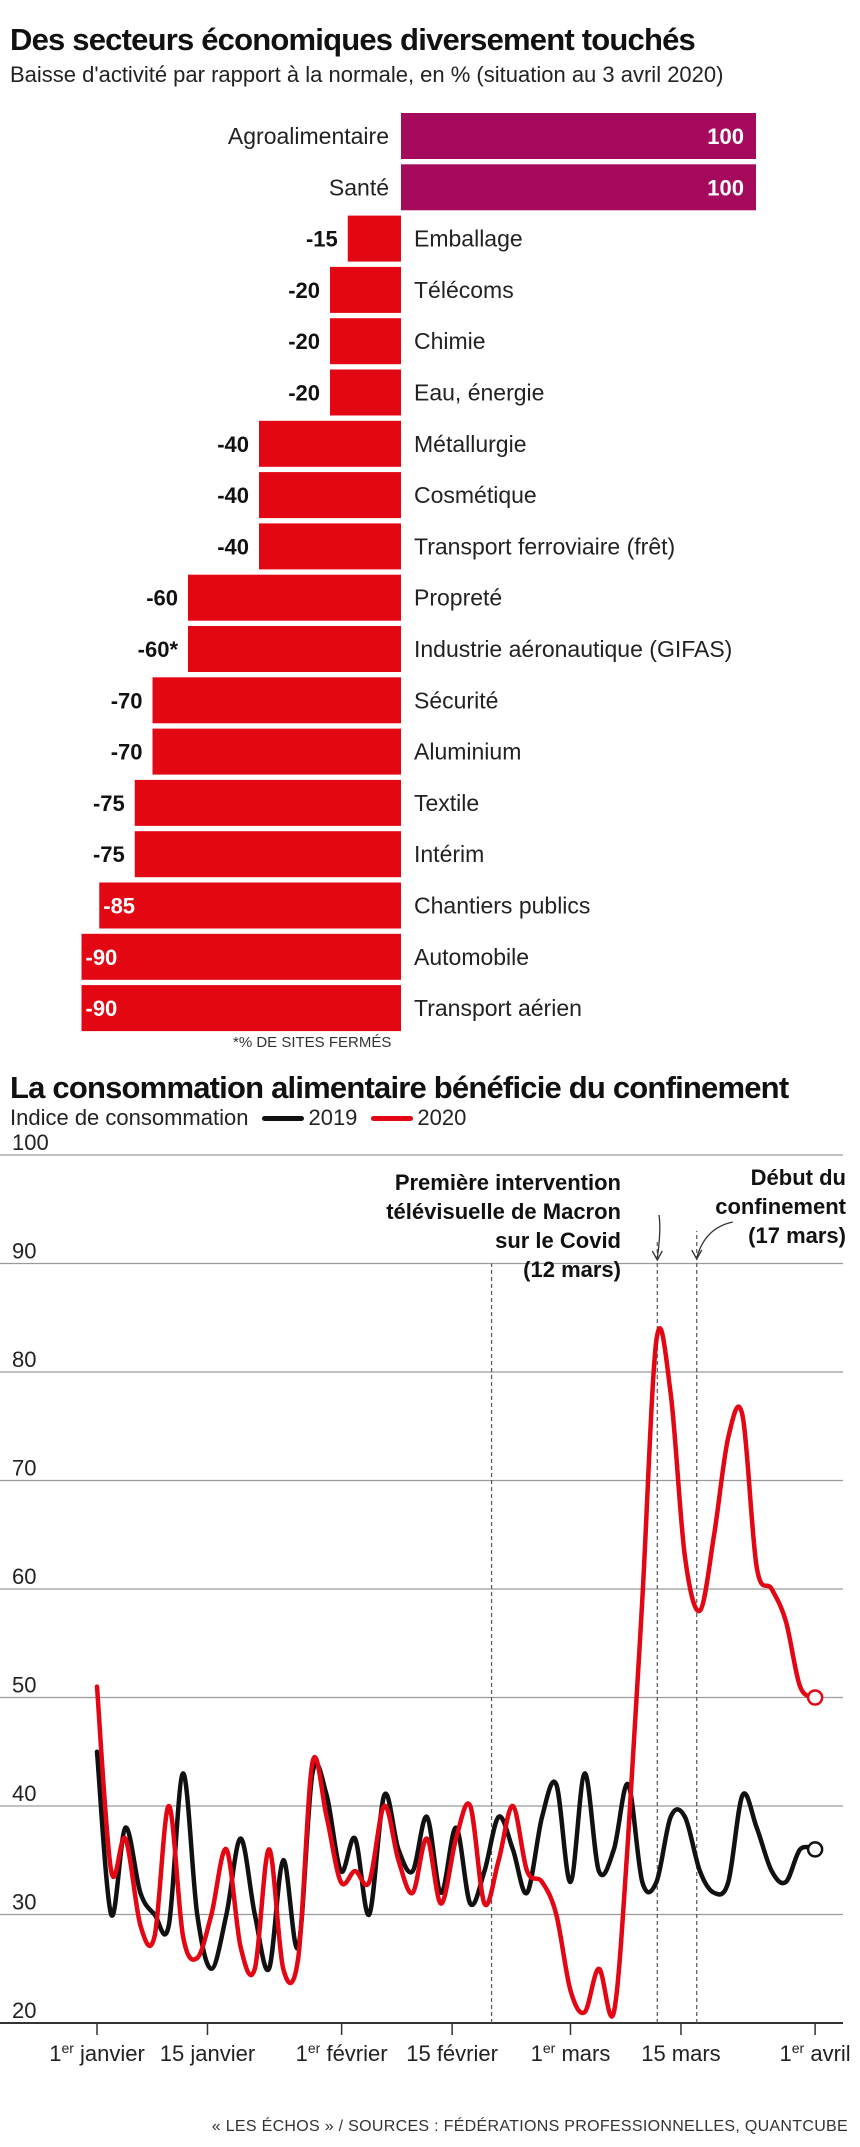 The width and height of the screenshot is (860, 2147). Describe the element at coordinates (233, 444) in the screenshot. I see `value-label-metallurgie: -40` at that location.